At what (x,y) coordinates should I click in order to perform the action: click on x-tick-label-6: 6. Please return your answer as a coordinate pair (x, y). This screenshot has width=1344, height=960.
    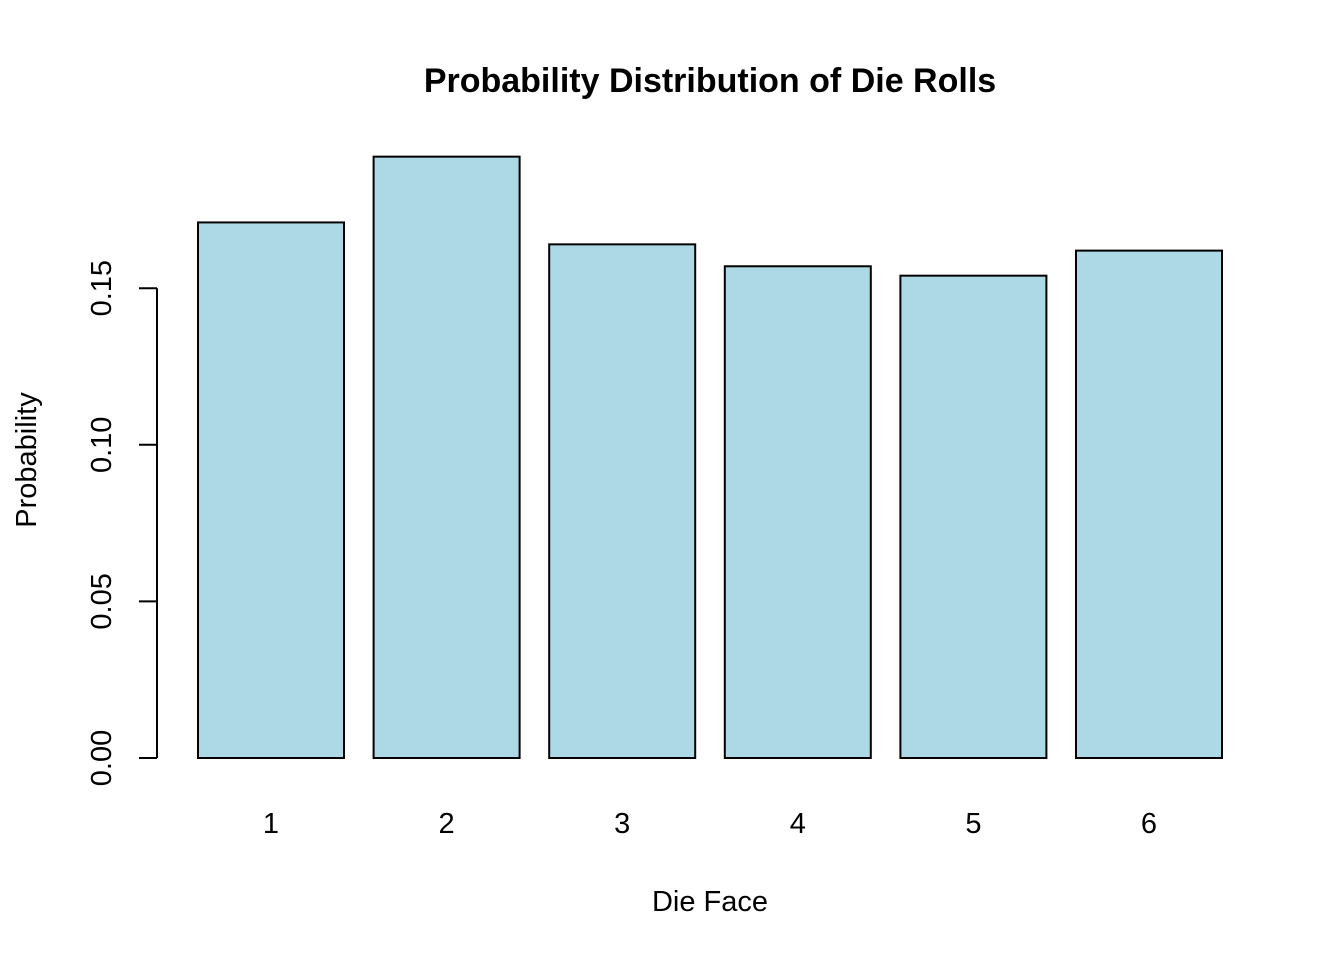
    Looking at the image, I should click on (1149, 824).